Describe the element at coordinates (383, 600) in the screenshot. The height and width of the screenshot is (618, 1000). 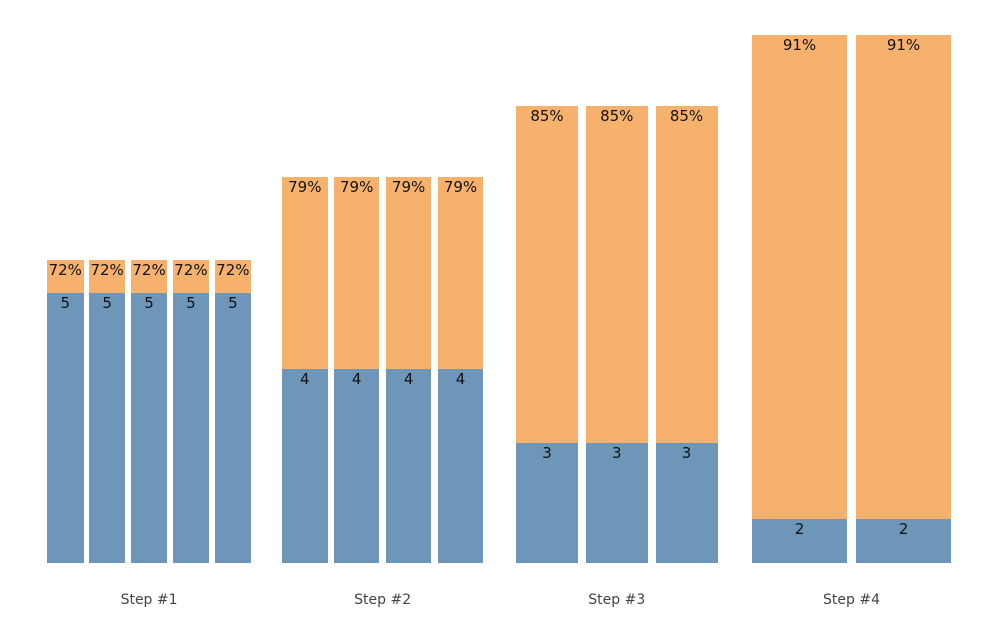
I see `category-label: Step #2` at that location.